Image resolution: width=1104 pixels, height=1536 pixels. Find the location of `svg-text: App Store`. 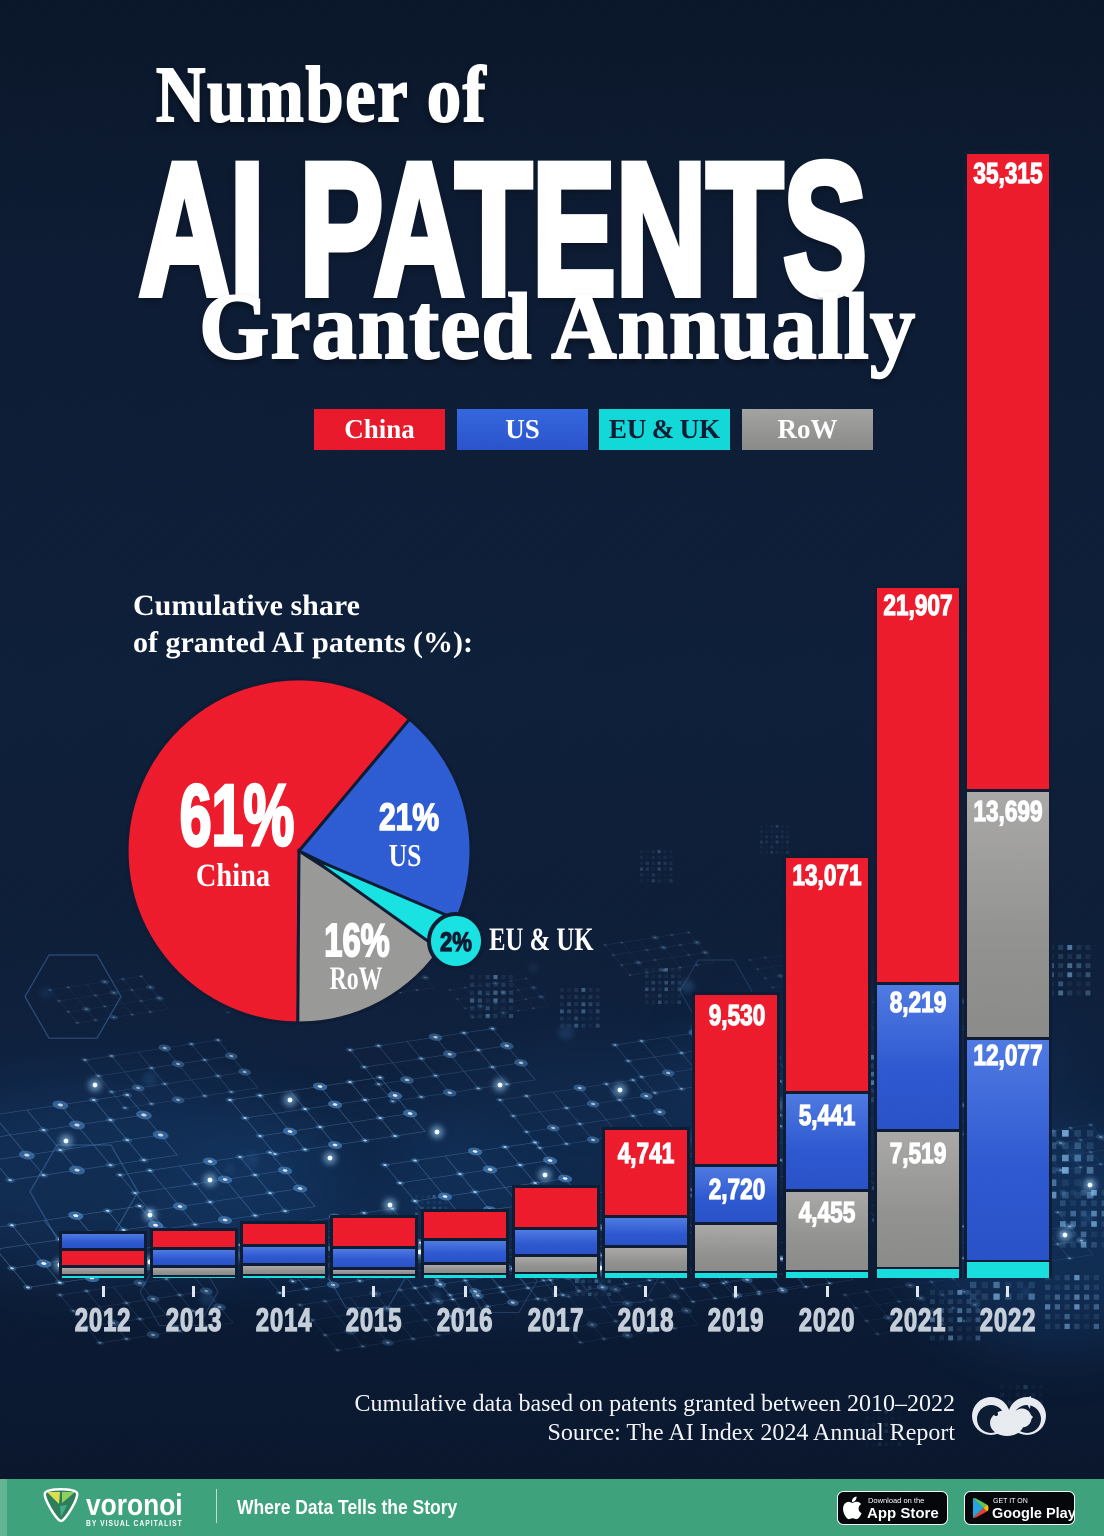

svg-text: App Store is located at coordinates (903, 1513).